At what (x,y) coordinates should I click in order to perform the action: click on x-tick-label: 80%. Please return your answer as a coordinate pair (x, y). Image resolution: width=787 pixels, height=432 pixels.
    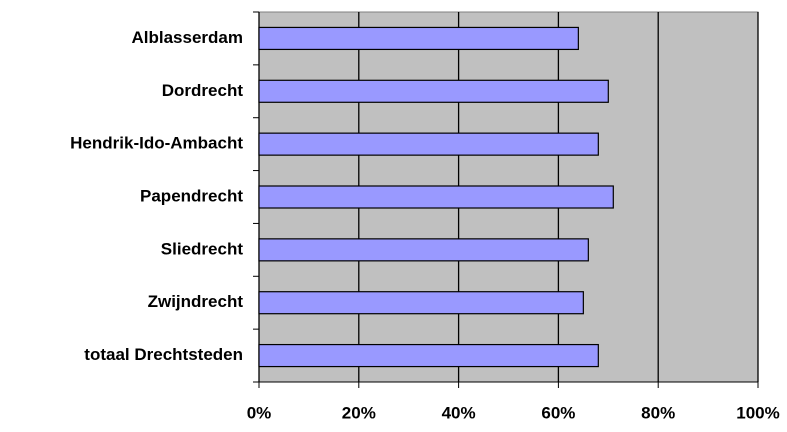
    Looking at the image, I should click on (658, 412).